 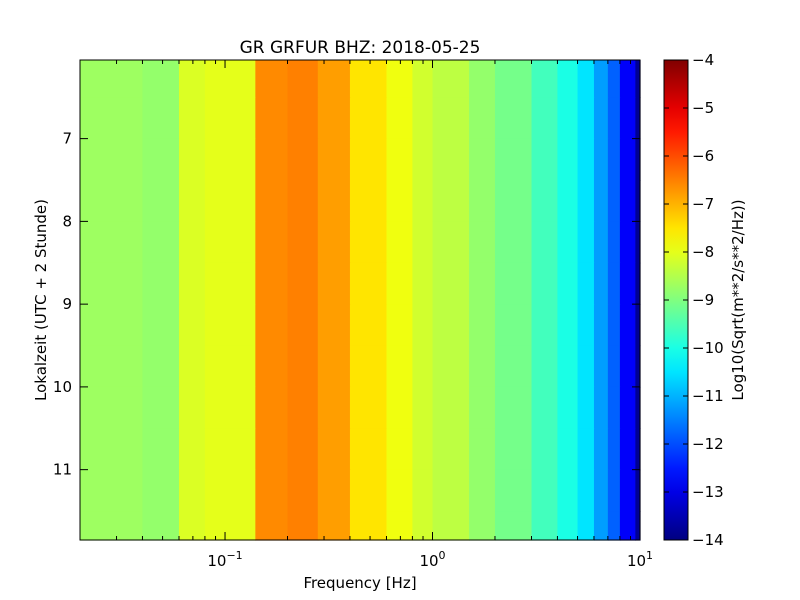 I want to click on x-tick-label: 10¹, so click(x=640, y=559).